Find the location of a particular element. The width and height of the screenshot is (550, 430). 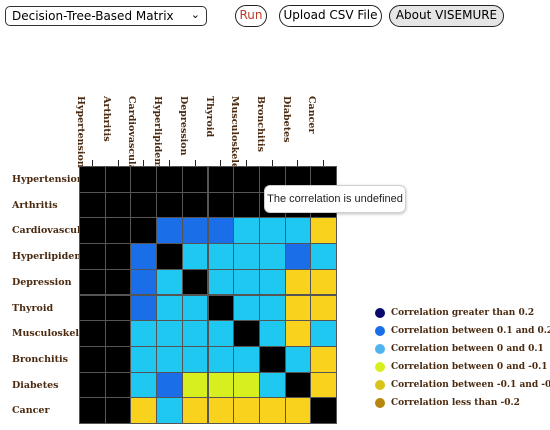

column-tick is located at coordinates (195, 163).